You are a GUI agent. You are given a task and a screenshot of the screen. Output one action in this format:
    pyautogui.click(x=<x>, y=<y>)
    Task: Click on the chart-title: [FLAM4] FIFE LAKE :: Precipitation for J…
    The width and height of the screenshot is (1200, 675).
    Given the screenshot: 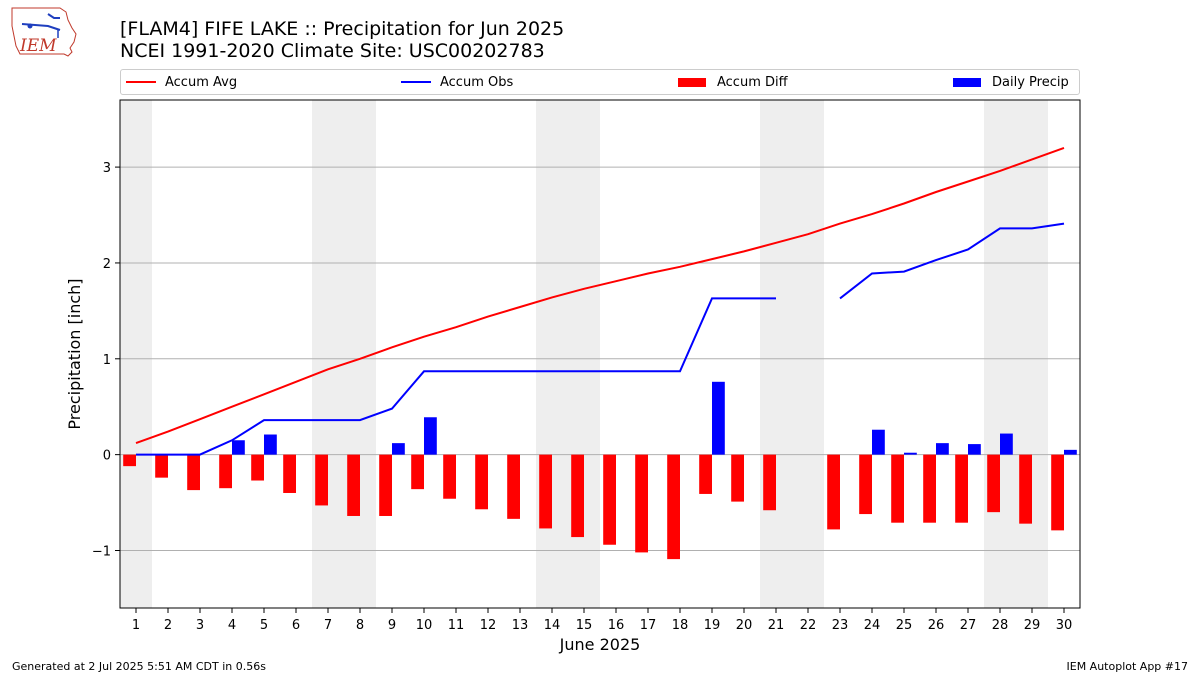 What is the action you would take?
    pyautogui.click(x=342, y=29)
    